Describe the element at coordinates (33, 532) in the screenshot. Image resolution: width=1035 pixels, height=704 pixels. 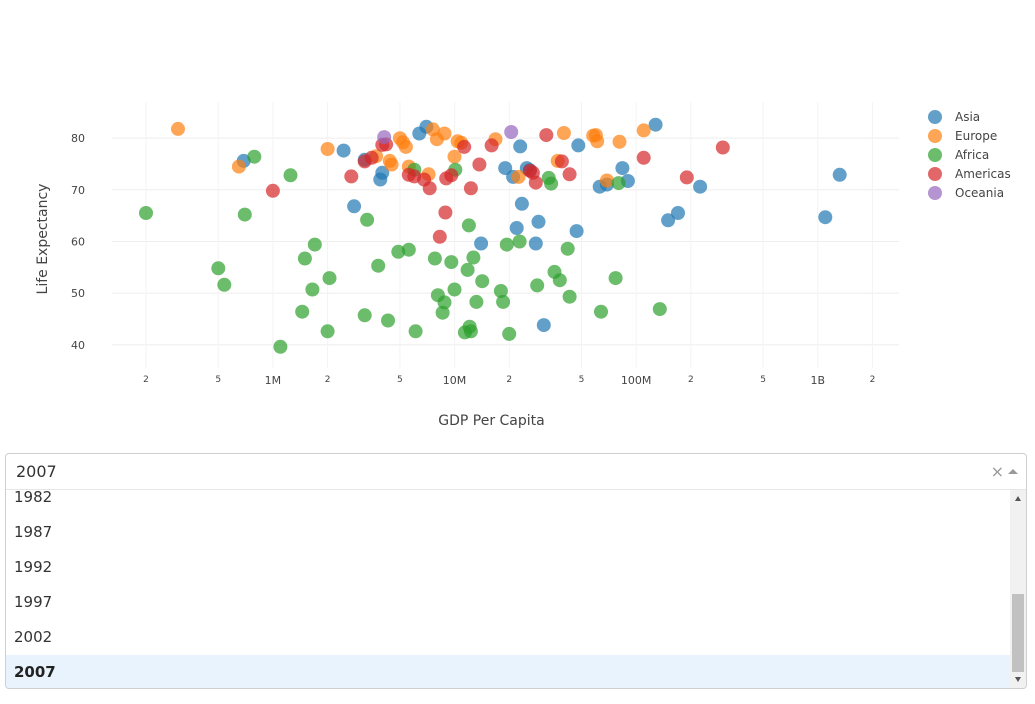
I see `dropdown-option: 1987` at that location.